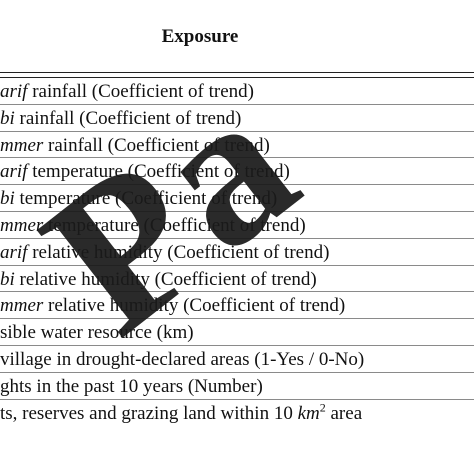 Image resolution: width=474 pixels, height=474 pixels. I want to click on table-row: ghts in the past 10 years (Number), so click(237, 386).